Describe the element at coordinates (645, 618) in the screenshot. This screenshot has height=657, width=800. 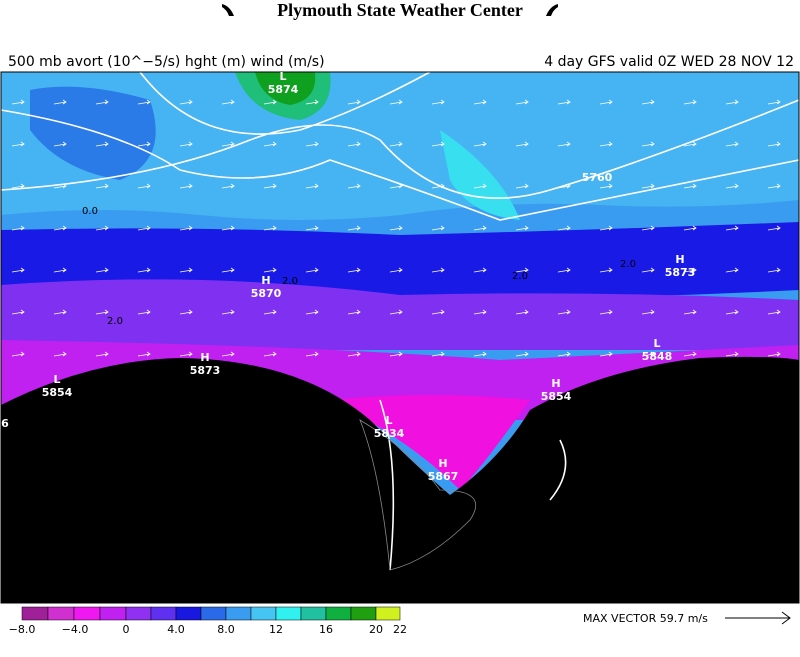
I see `max-vector-label: MAX VECTOR 59.7 m/s` at that location.